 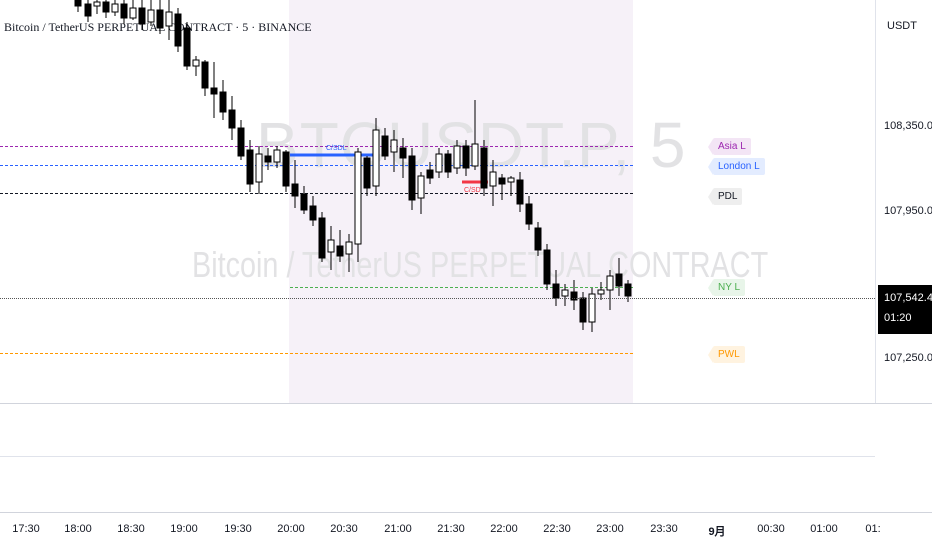 I want to click on blue-level-label: C/SDL, so click(x=336, y=148).